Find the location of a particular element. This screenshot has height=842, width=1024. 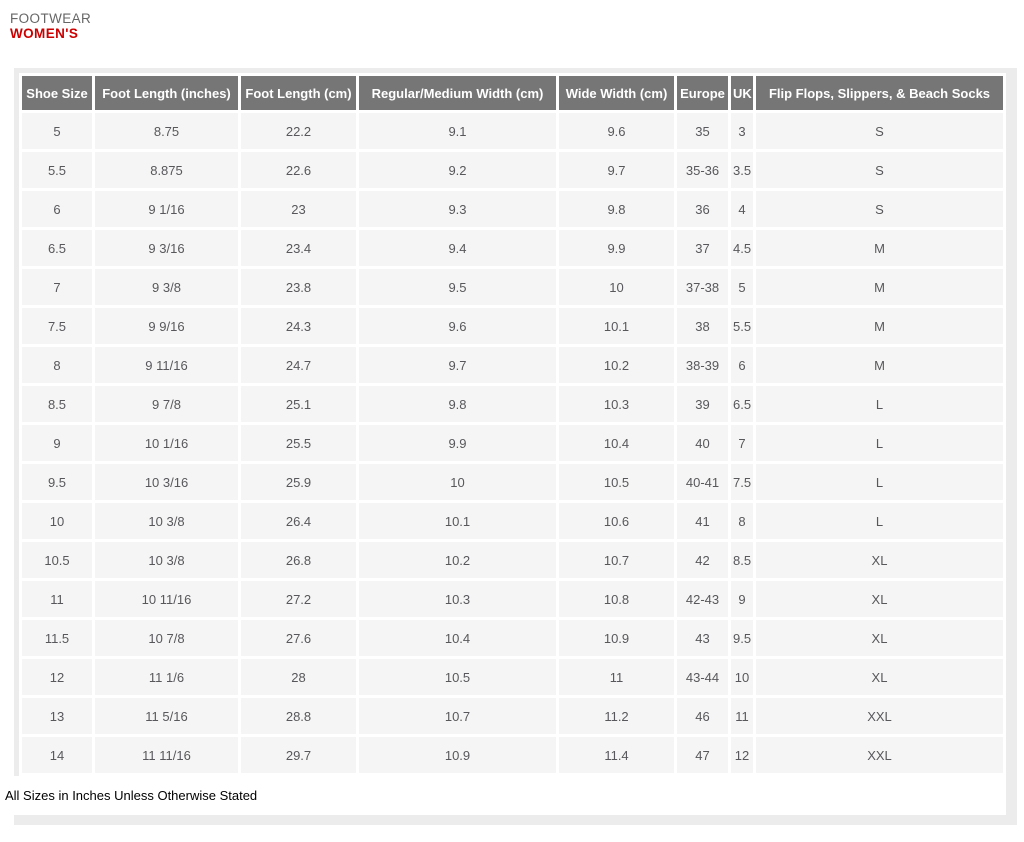

table-row: 10.5 10 3/8 26.8 10.2 10.7 42 8.5 XL is located at coordinates (512, 560).